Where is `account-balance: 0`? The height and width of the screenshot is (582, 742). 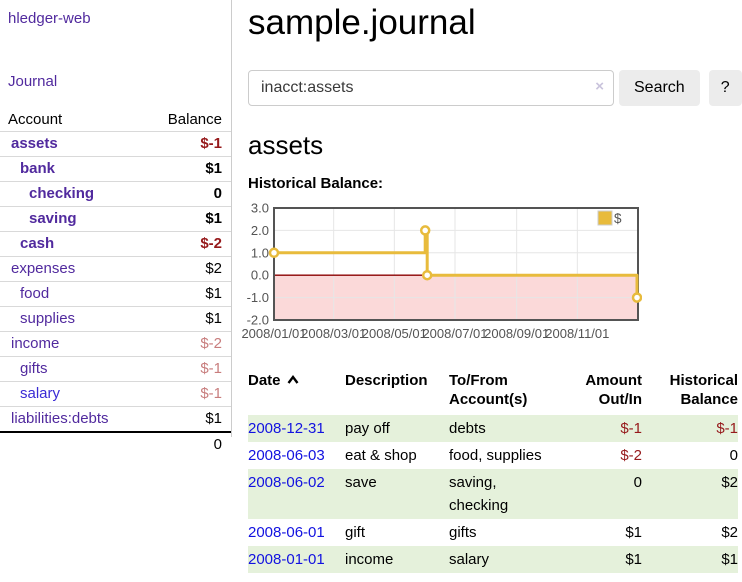 account-balance: 0 is located at coordinates (217, 193).